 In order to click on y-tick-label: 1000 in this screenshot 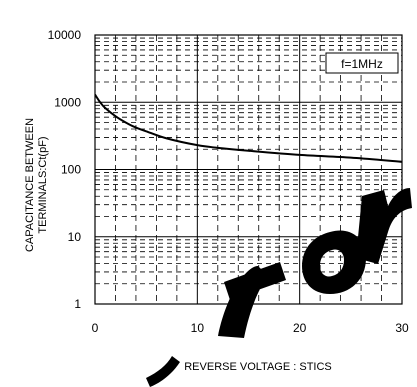, I will do `click(67, 102)`.